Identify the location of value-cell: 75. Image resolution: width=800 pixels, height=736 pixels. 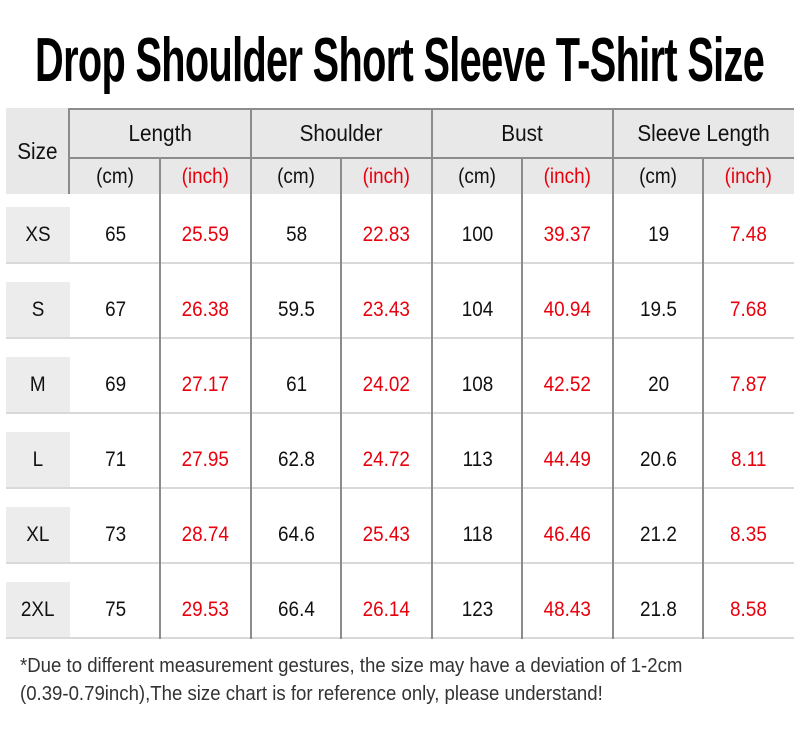
(115, 610).